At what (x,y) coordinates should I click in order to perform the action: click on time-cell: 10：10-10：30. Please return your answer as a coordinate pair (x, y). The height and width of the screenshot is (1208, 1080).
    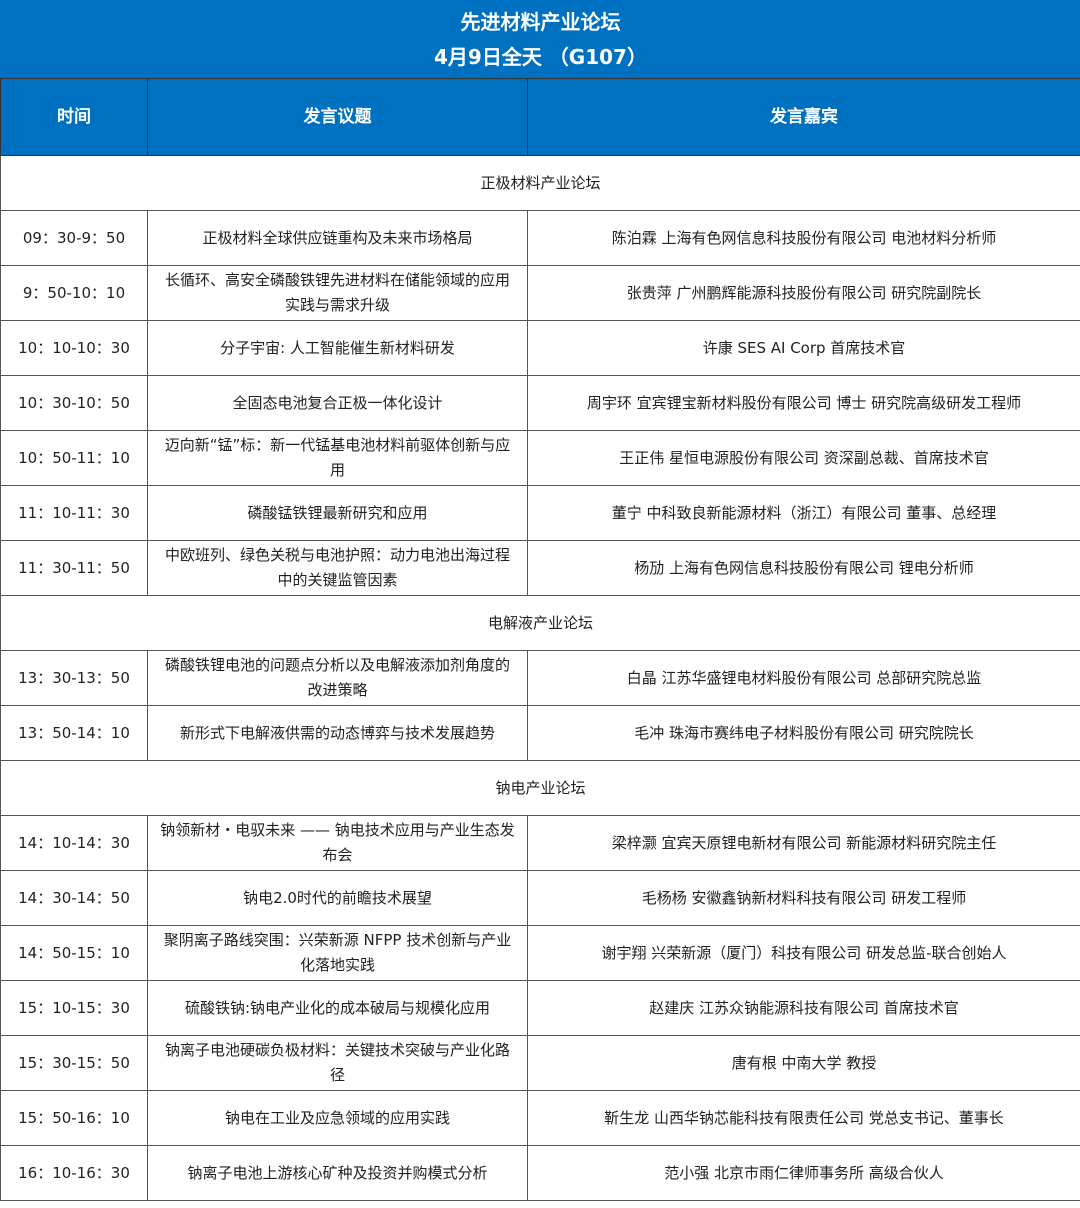
    Looking at the image, I should click on (74, 348).